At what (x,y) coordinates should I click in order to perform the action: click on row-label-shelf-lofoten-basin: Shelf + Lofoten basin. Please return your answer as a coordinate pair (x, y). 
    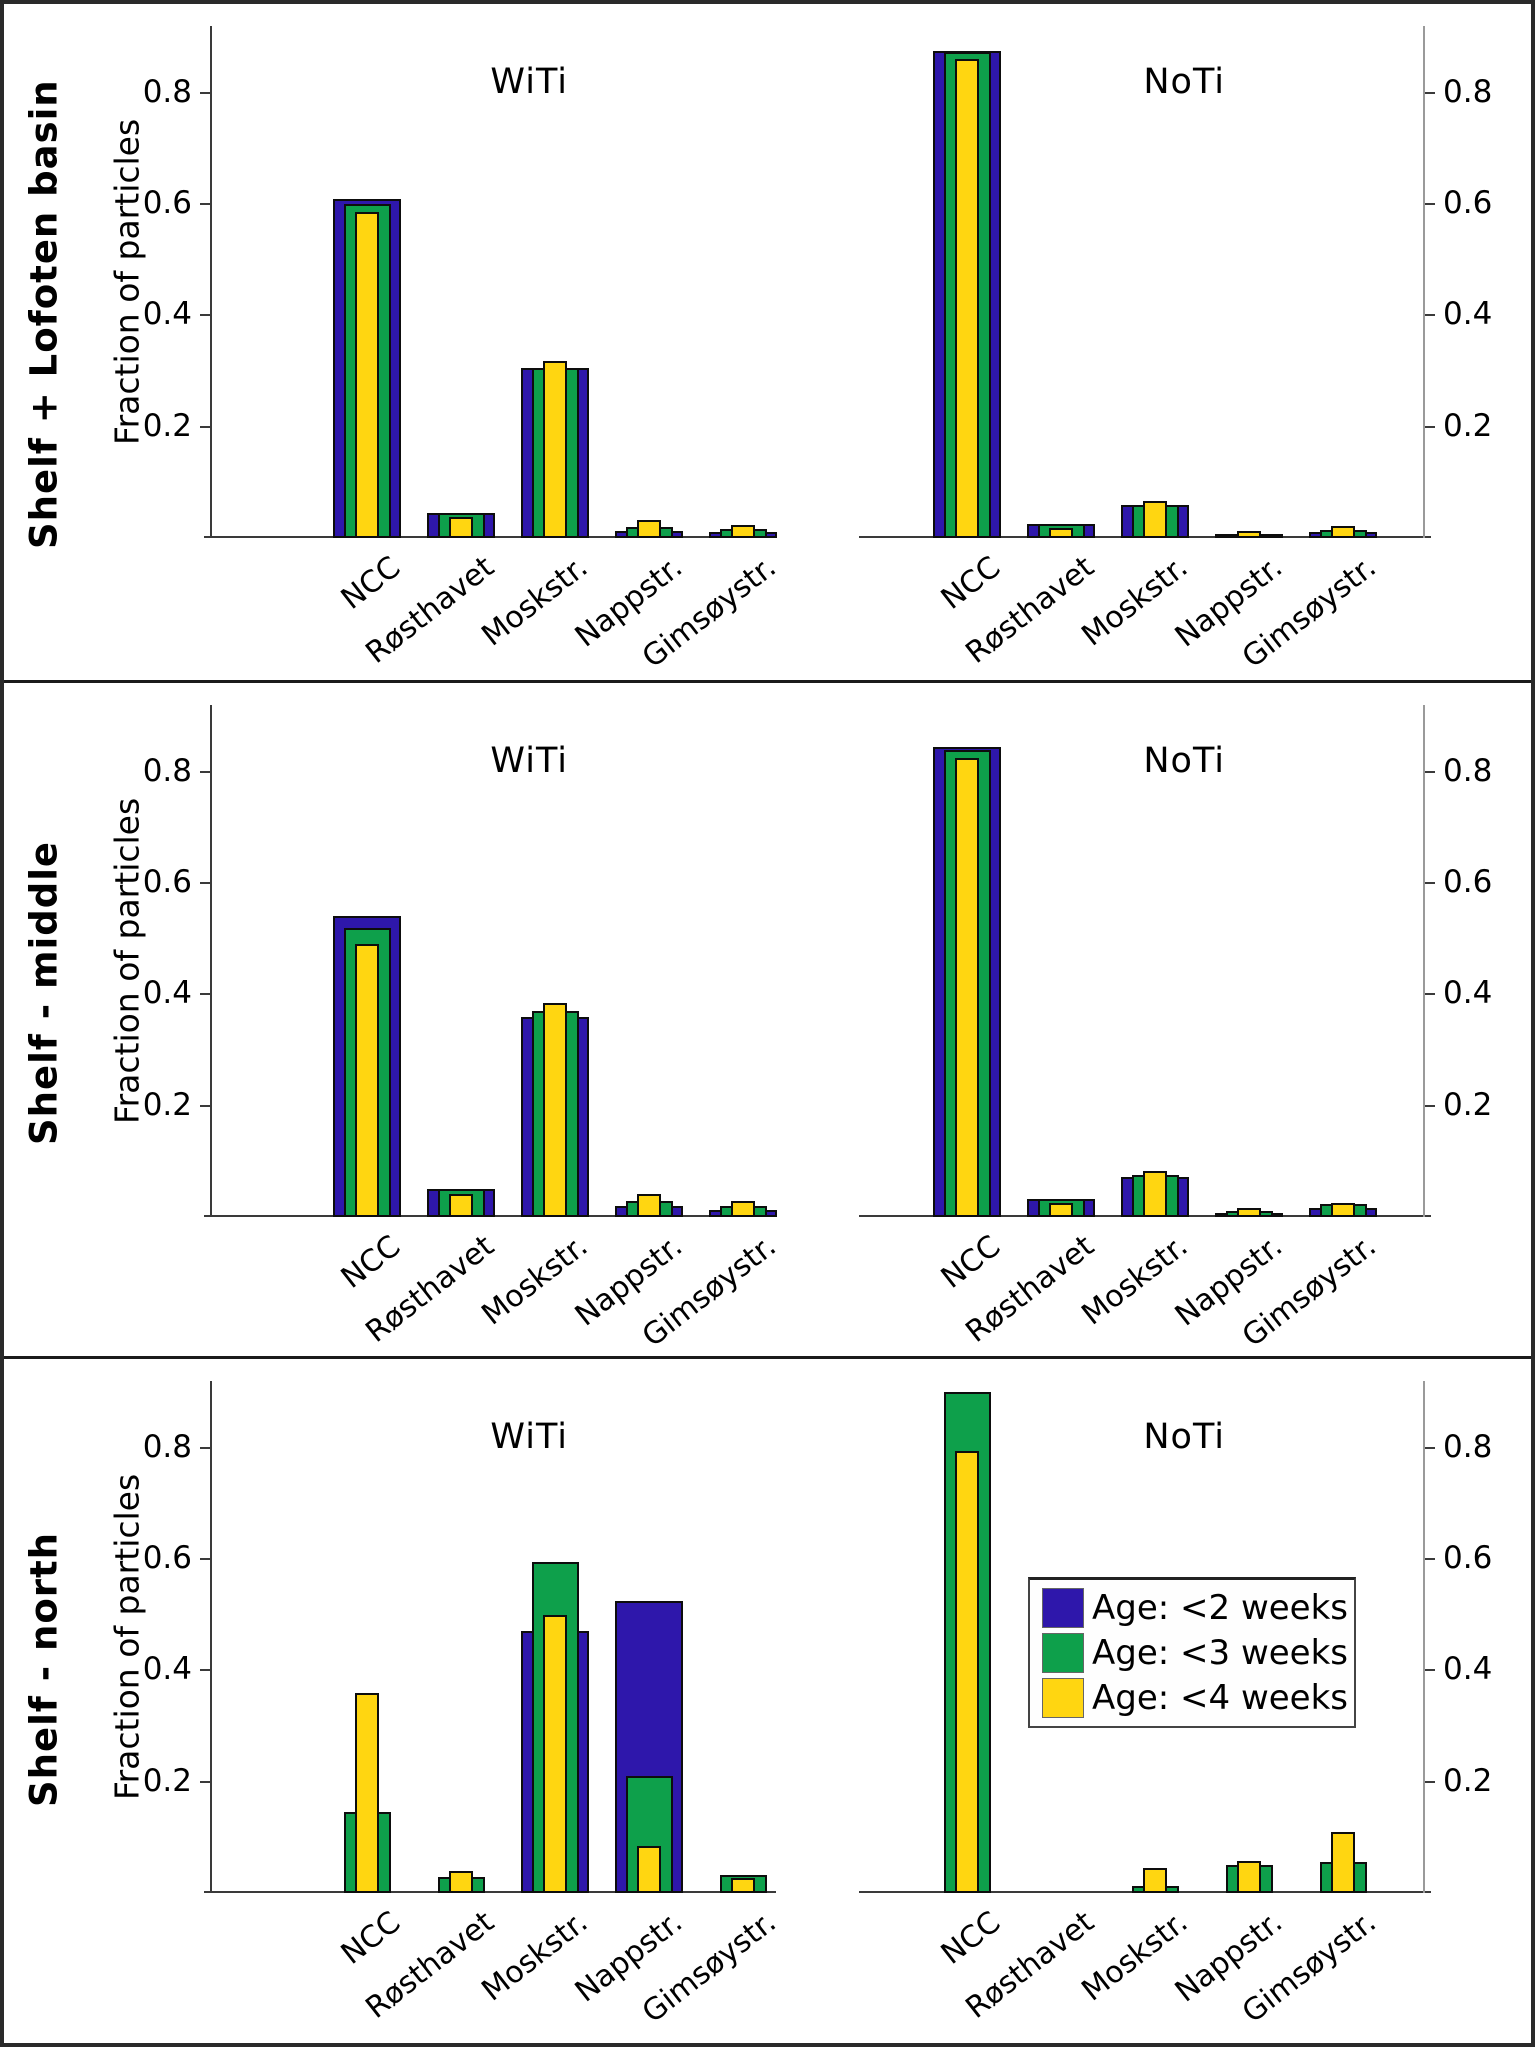
    Looking at the image, I should click on (44, 314).